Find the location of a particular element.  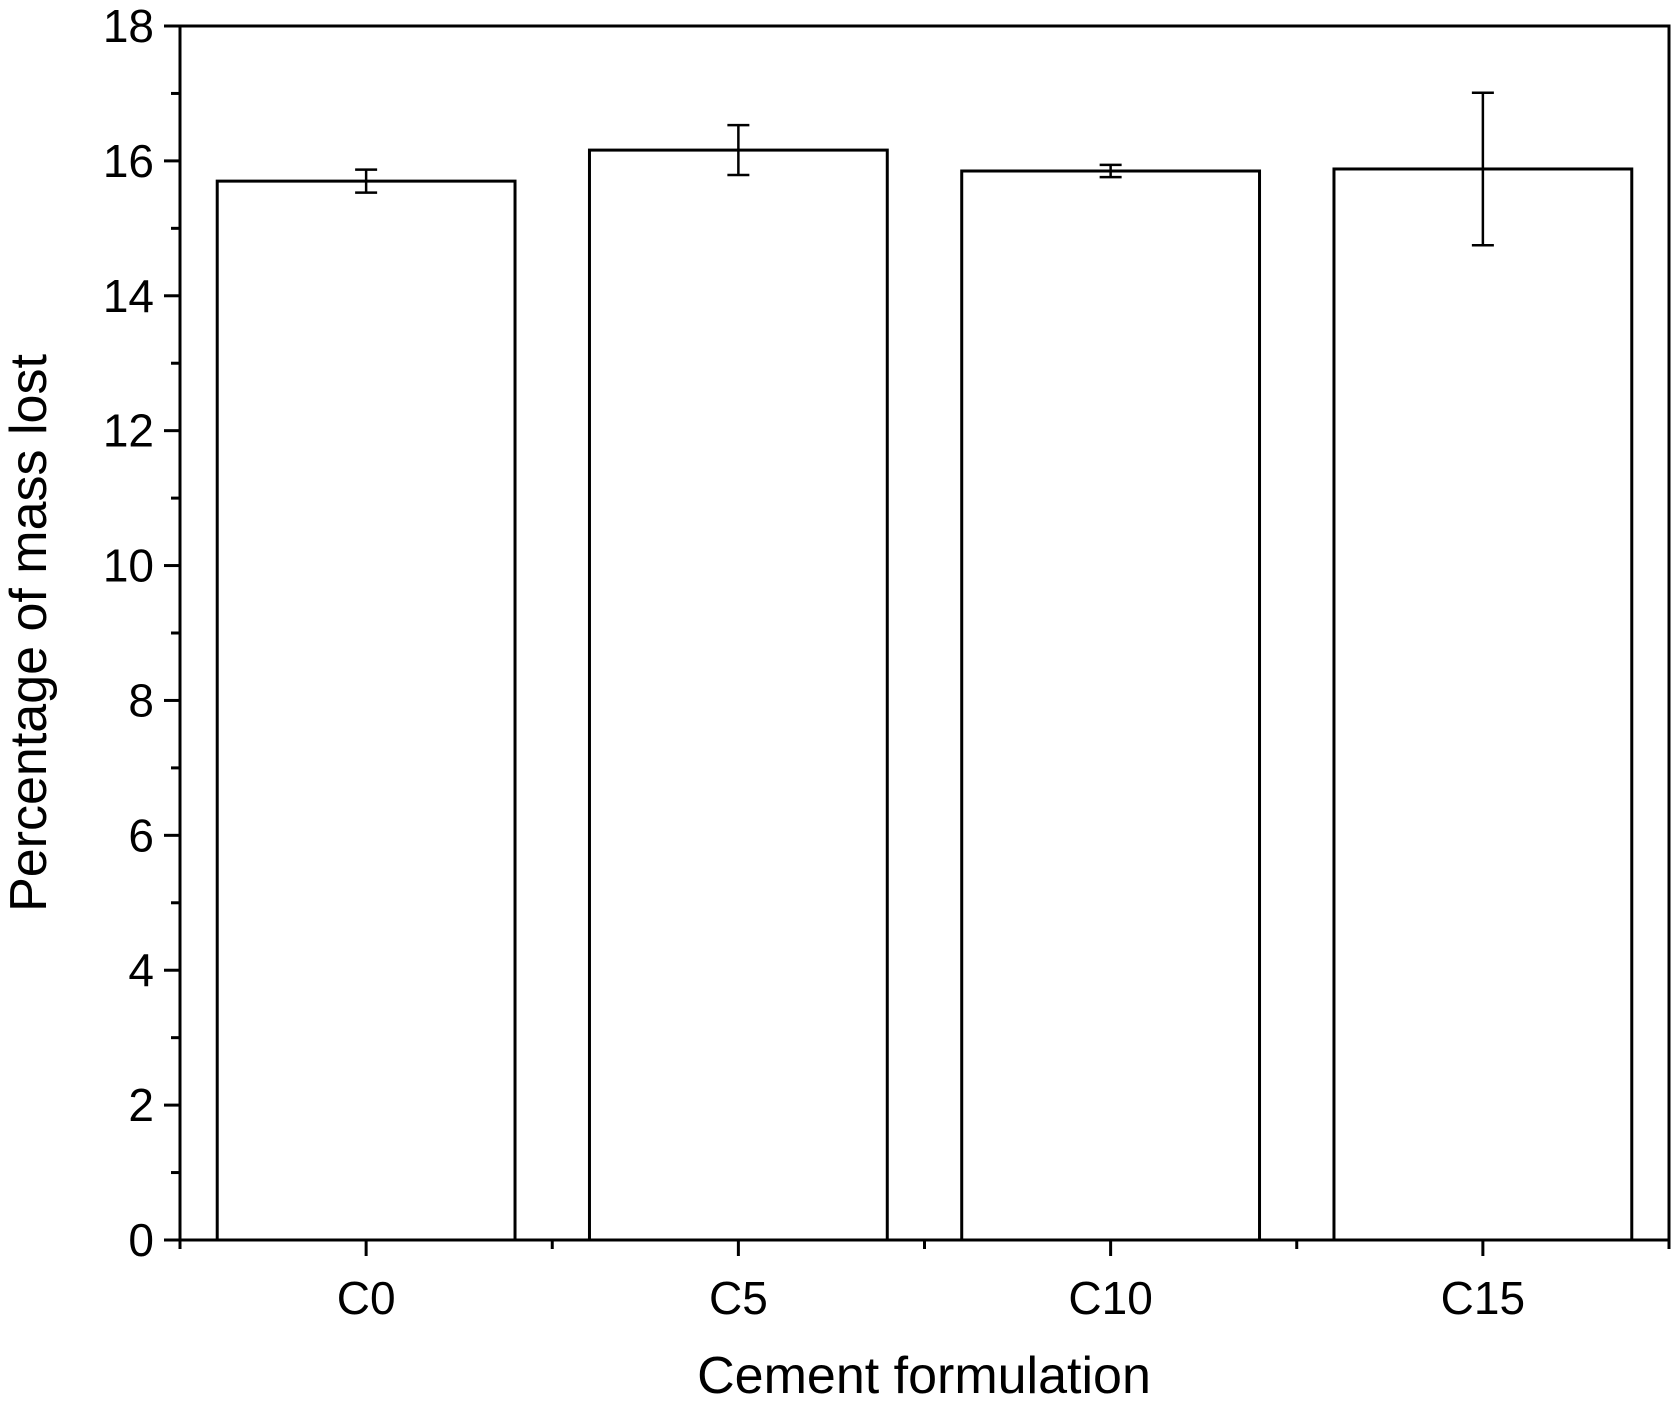

x-tick-label-c10: C10 is located at coordinates (1110, 1298).